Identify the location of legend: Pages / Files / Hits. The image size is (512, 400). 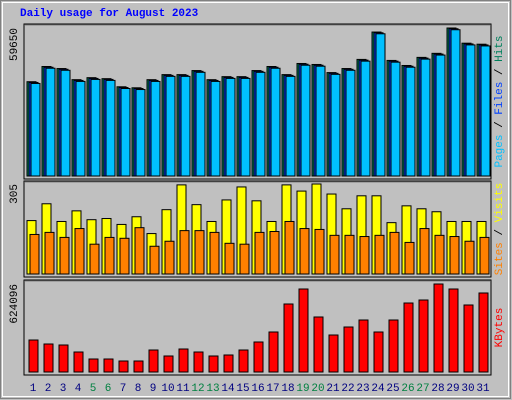
(500, 101).